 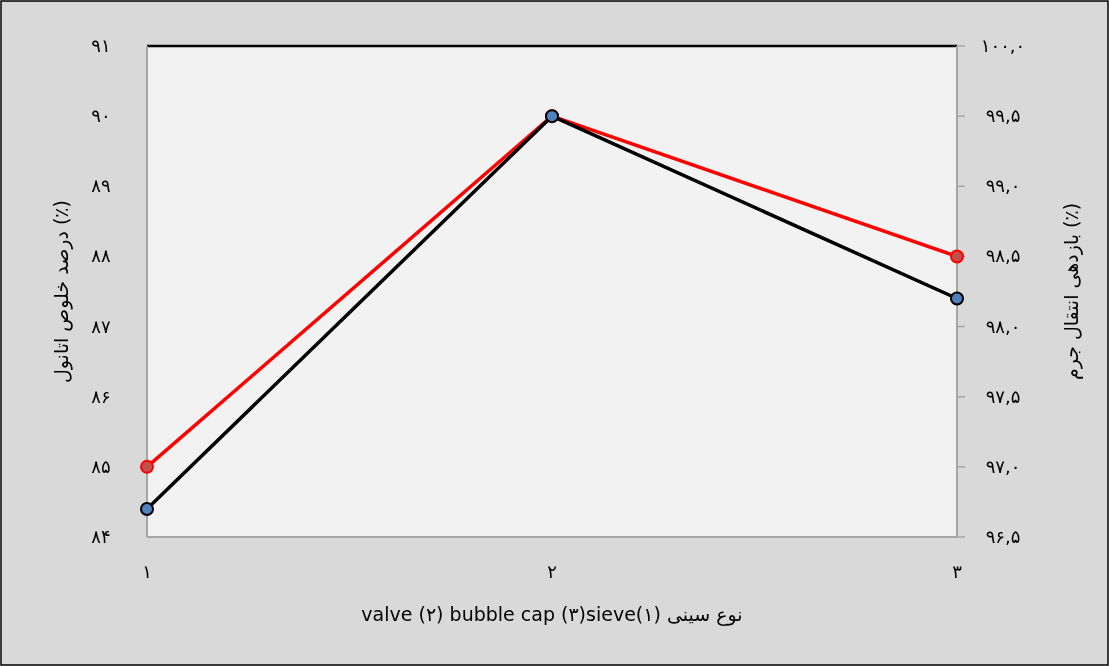 What do you see at coordinates (1003, 256) in the screenshot?
I see `y2-tick-label: ۹۸,۵` at bounding box center [1003, 256].